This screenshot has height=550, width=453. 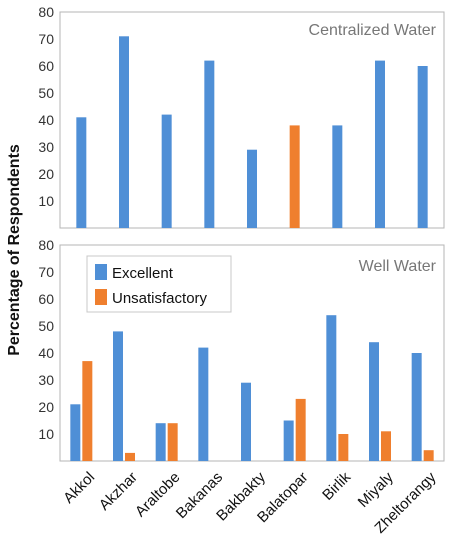 I want to click on panel-title: Well Water, so click(x=398, y=266).